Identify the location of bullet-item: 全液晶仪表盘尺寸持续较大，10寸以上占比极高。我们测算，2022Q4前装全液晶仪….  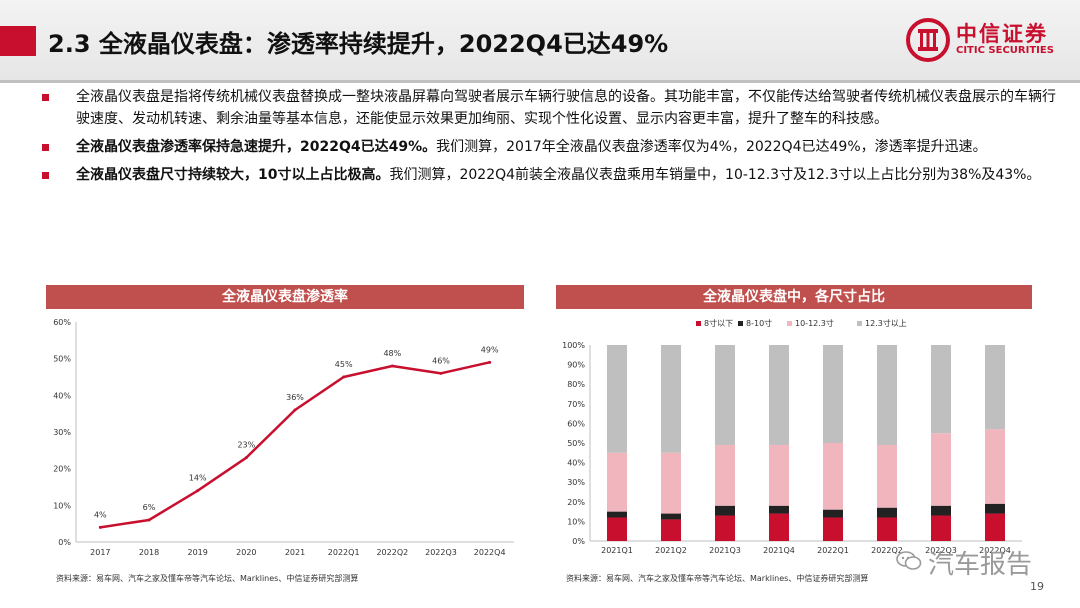
(550, 175).